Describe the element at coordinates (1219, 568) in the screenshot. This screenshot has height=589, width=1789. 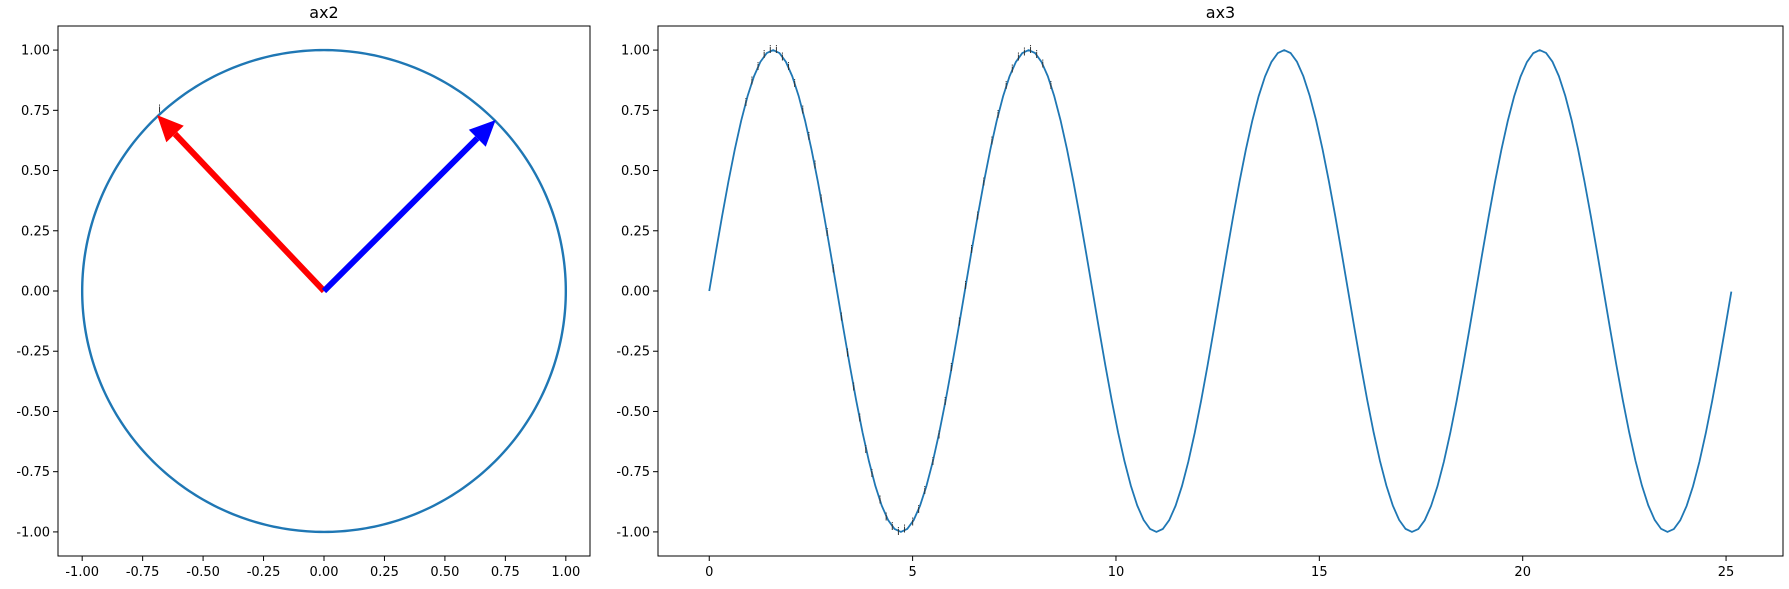
I see `x-axis-ax3: 0 5 10 15 20 25` at that location.